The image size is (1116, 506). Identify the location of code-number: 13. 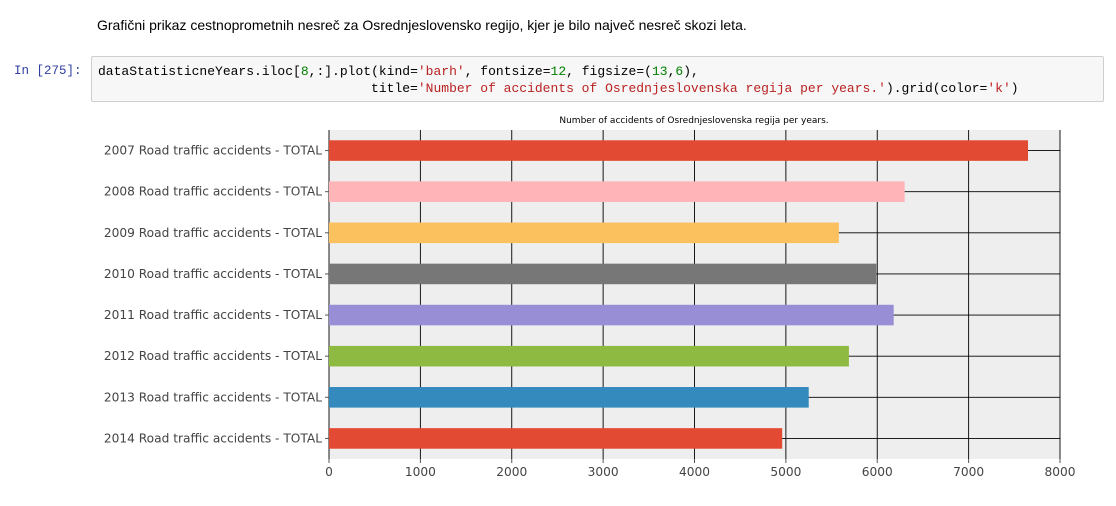
(659, 71).